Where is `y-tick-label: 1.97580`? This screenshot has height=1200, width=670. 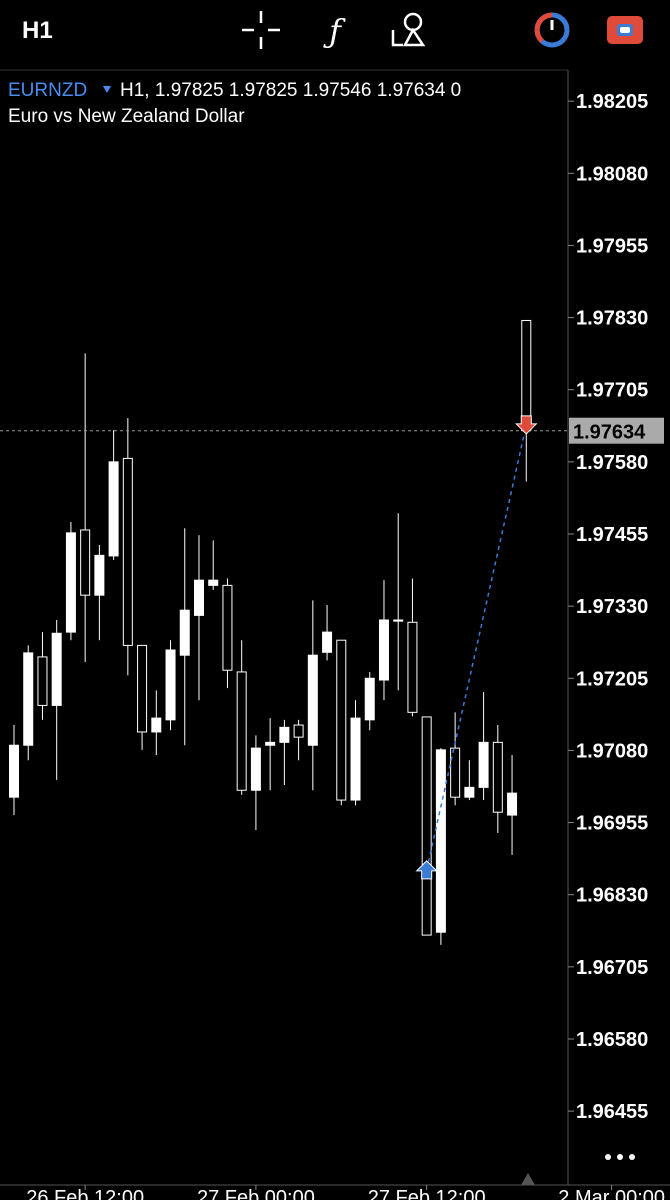 y-tick-label: 1.97580 is located at coordinates (612, 463).